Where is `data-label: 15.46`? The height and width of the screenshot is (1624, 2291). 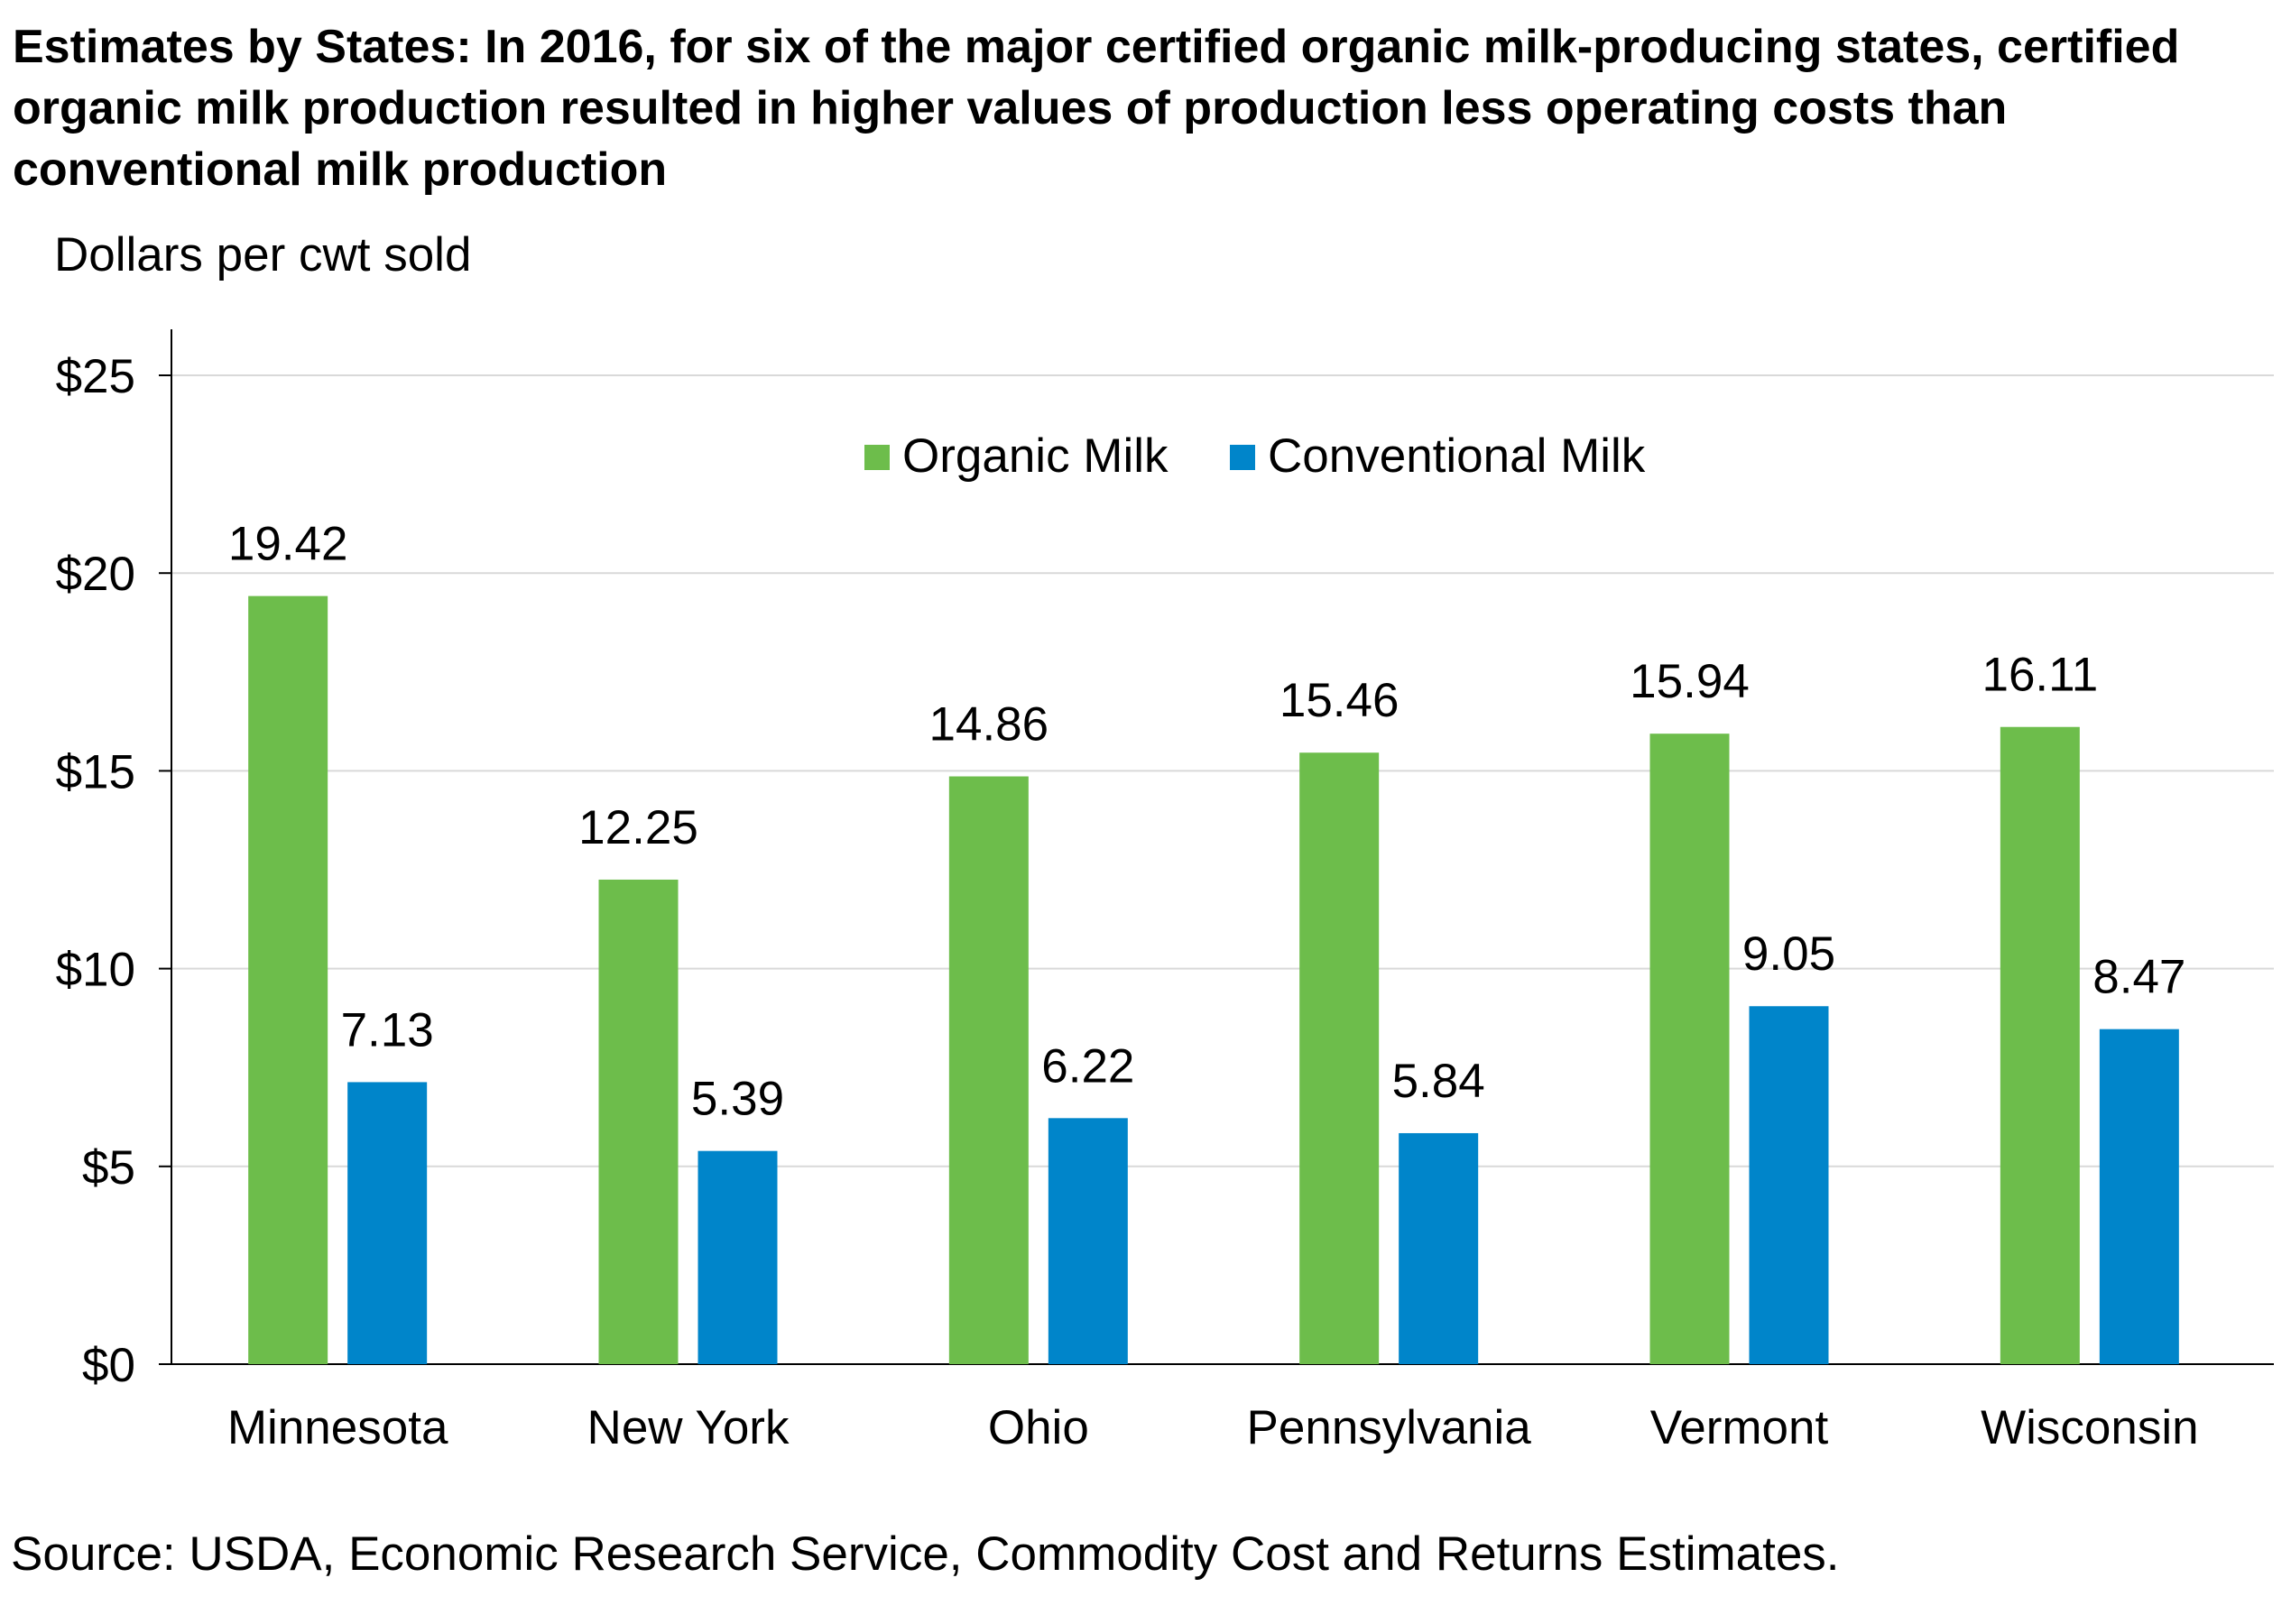
data-label: 15.46 is located at coordinates (1339, 701).